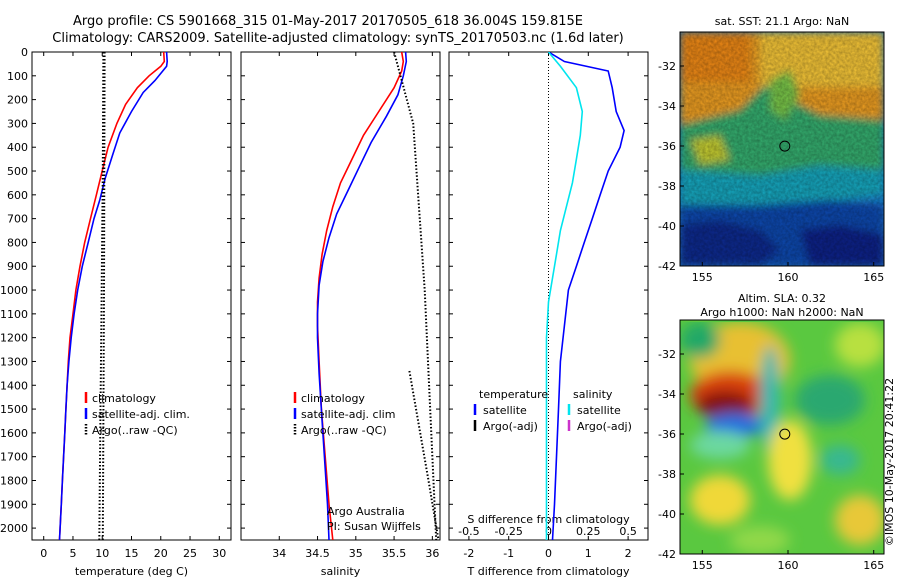 This screenshot has width=900, height=584. What do you see at coordinates (17, 147) in the screenshot?
I see `depth-tick-label: 400` at bounding box center [17, 147].